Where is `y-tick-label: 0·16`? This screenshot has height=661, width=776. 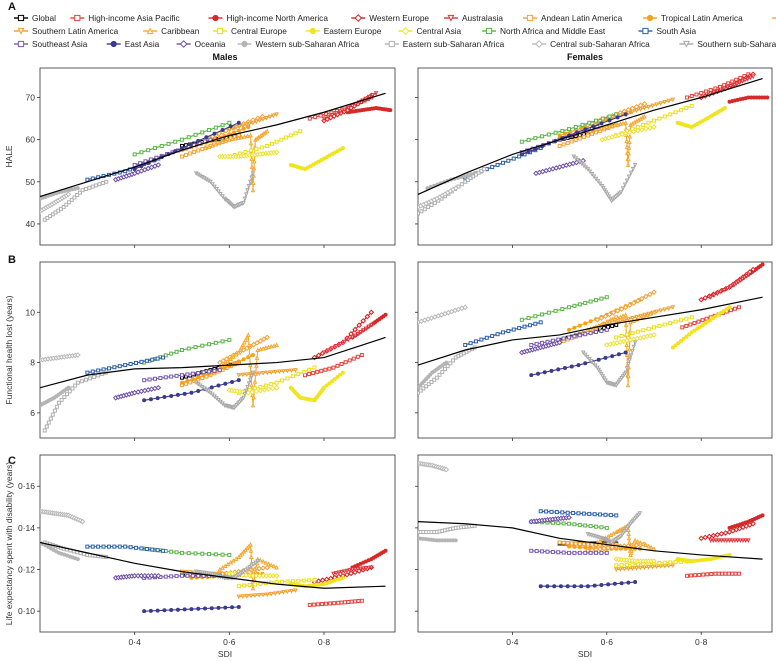
y-tick-label: 0·16 is located at coordinates (26, 486).